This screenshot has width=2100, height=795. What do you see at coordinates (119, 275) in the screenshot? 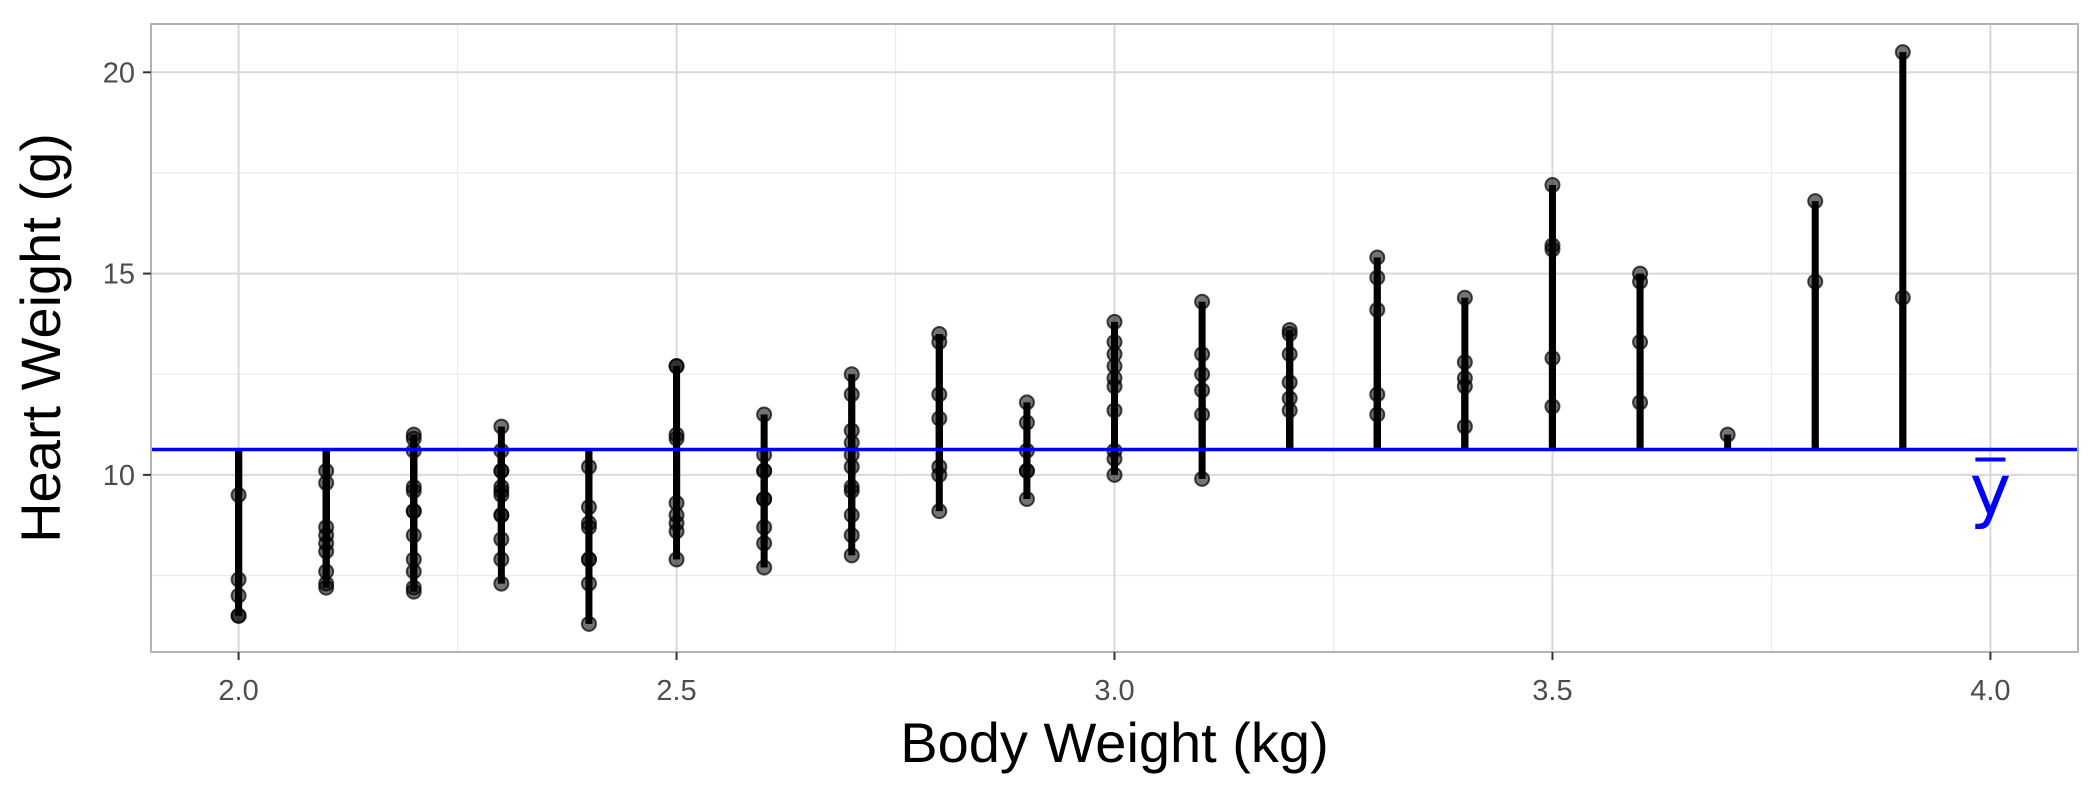
I see `y-tick-label: 15` at bounding box center [119, 275].